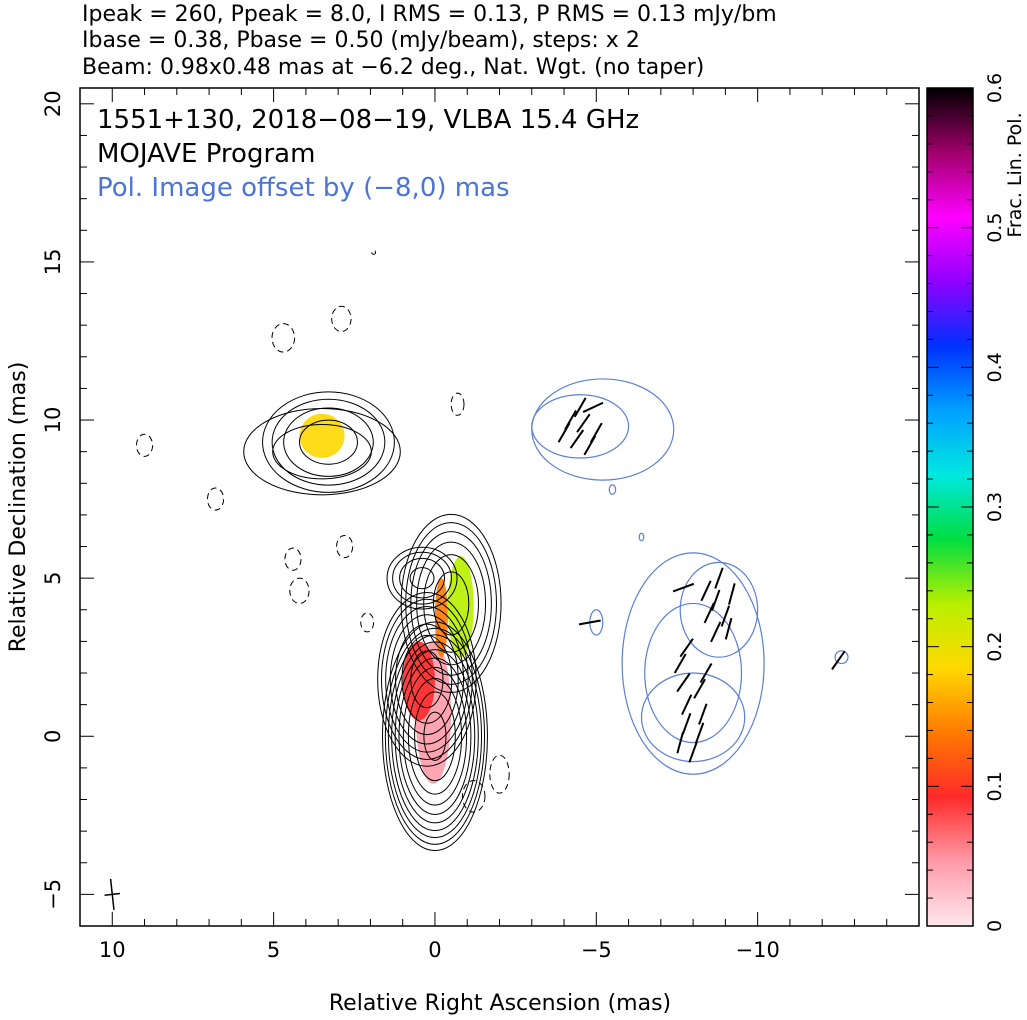  I want to click on beam-minor-axis, so click(112, 894).